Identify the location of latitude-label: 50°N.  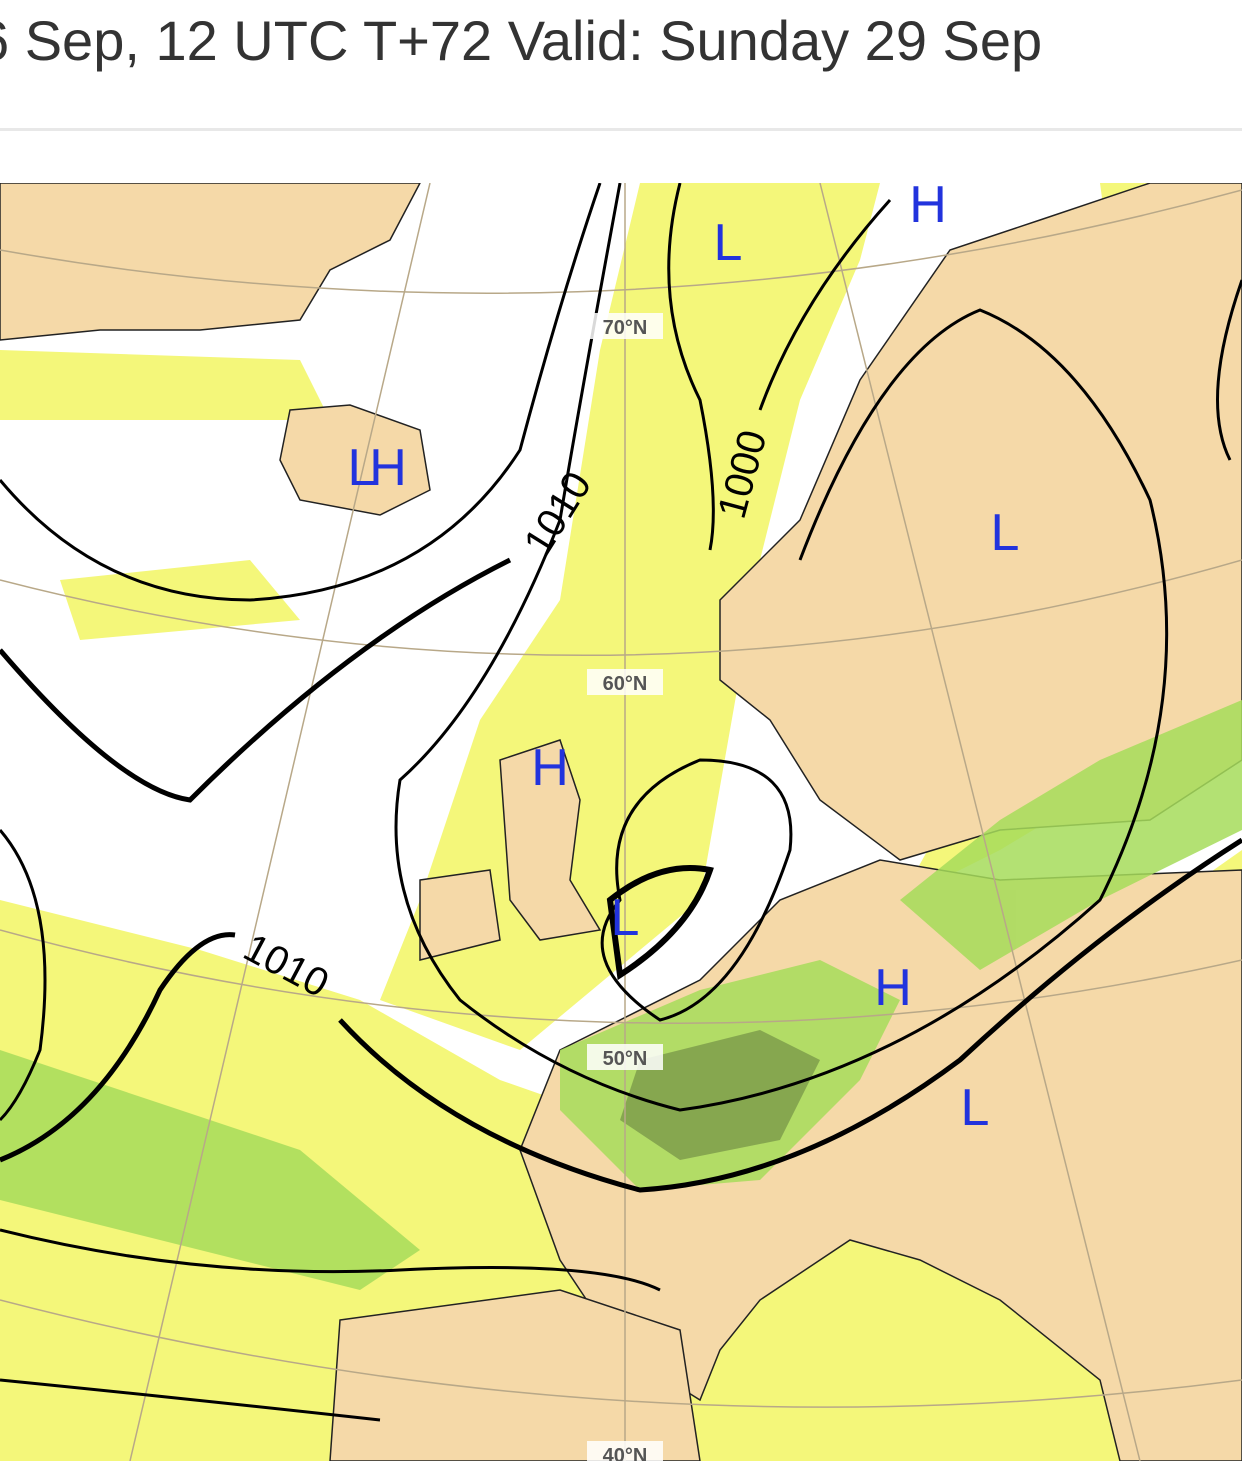
(625, 1059).